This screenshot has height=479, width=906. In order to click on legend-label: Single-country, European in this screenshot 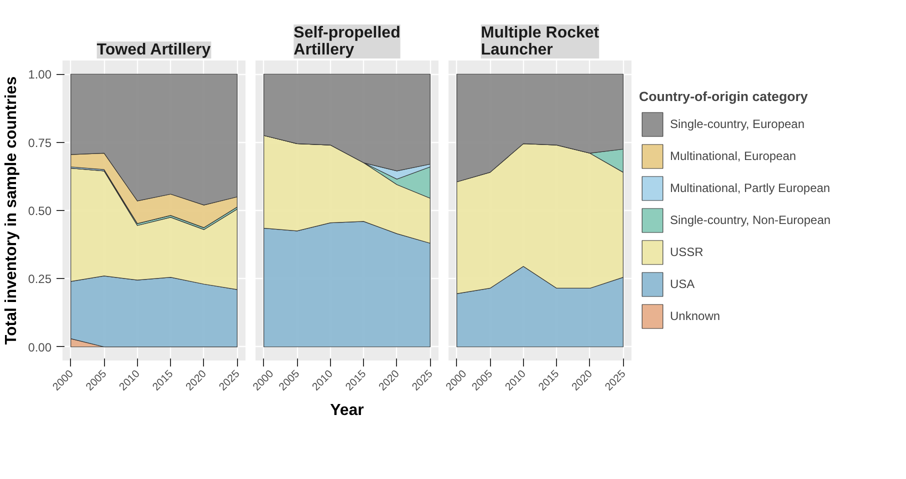, I will do `click(737, 123)`.